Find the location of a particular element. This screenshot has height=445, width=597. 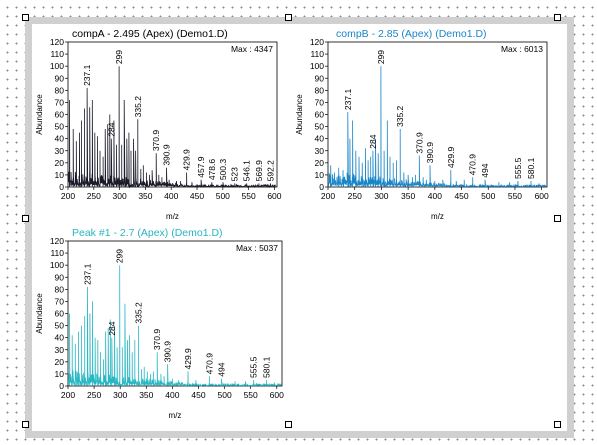

resize-handle-middle-right is located at coordinates (557, 218).